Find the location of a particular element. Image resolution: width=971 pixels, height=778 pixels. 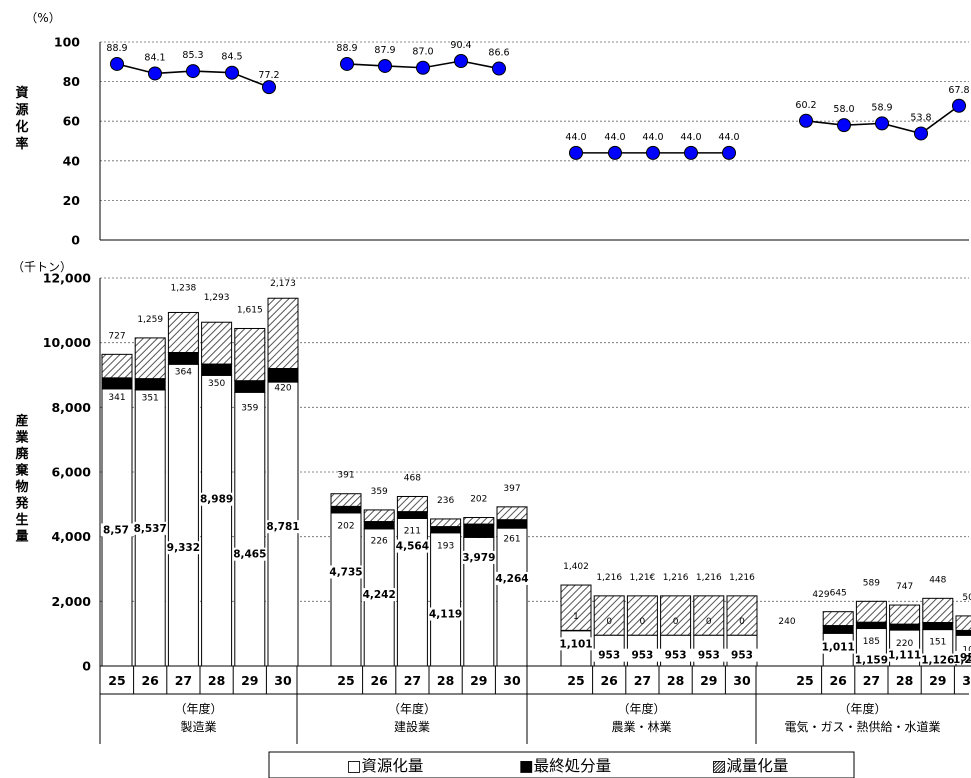

resource-data-label: 950 is located at coordinates (965, 658).